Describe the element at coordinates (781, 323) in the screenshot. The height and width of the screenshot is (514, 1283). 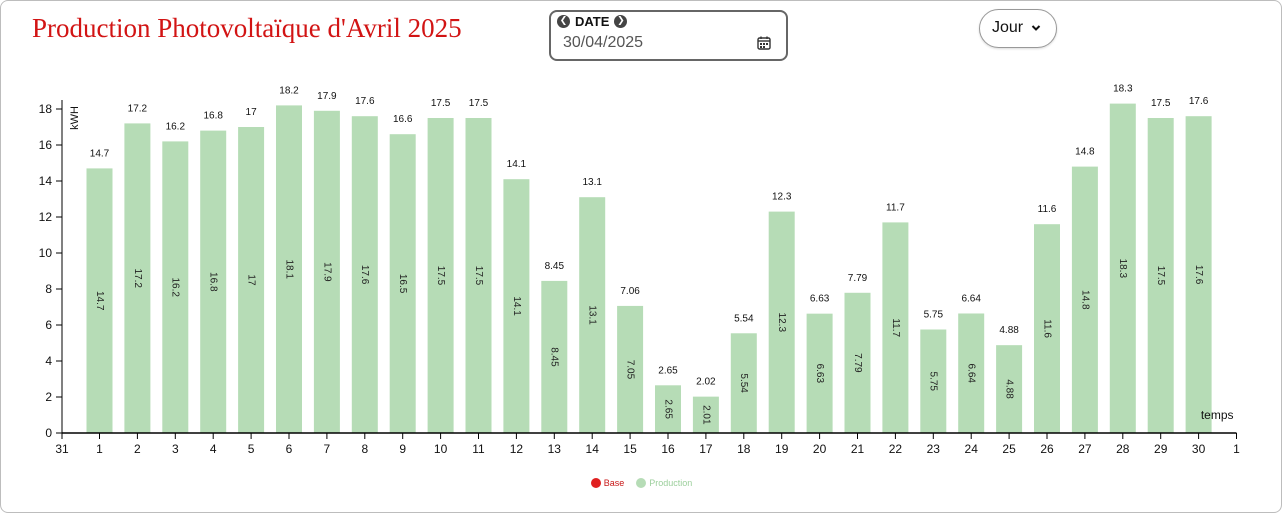
I see `bar-inner-label: 12.3` at that location.